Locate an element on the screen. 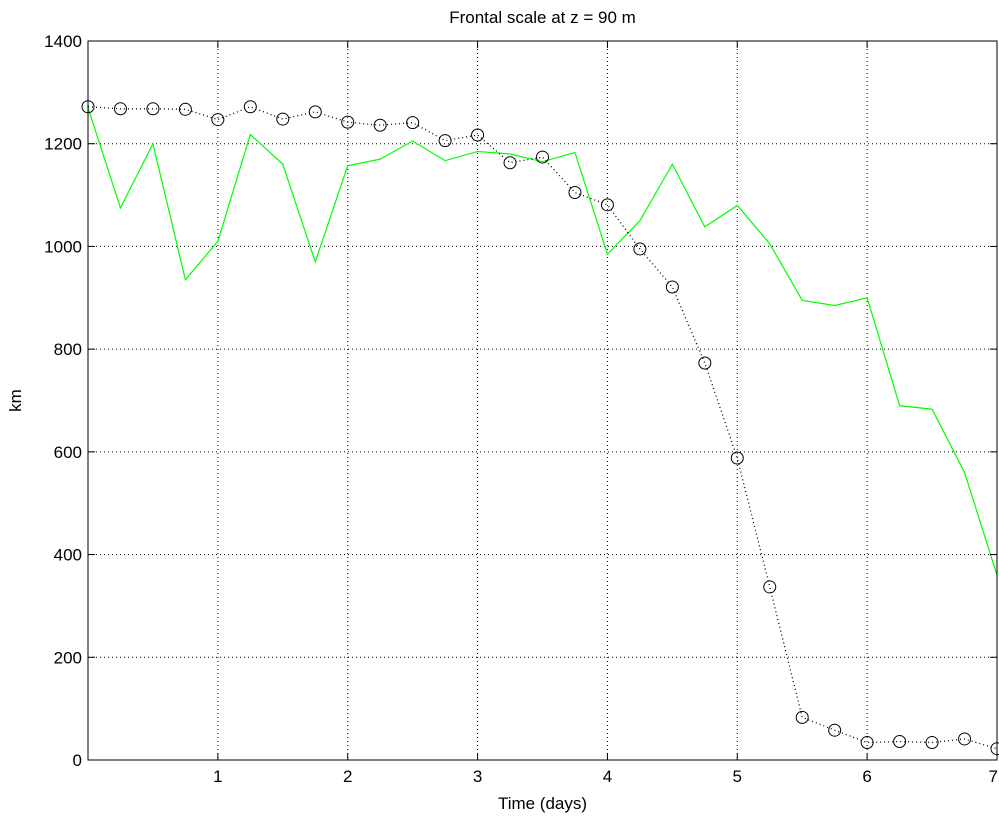 The width and height of the screenshot is (999, 821). x-tick-label: 4 is located at coordinates (607, 776).